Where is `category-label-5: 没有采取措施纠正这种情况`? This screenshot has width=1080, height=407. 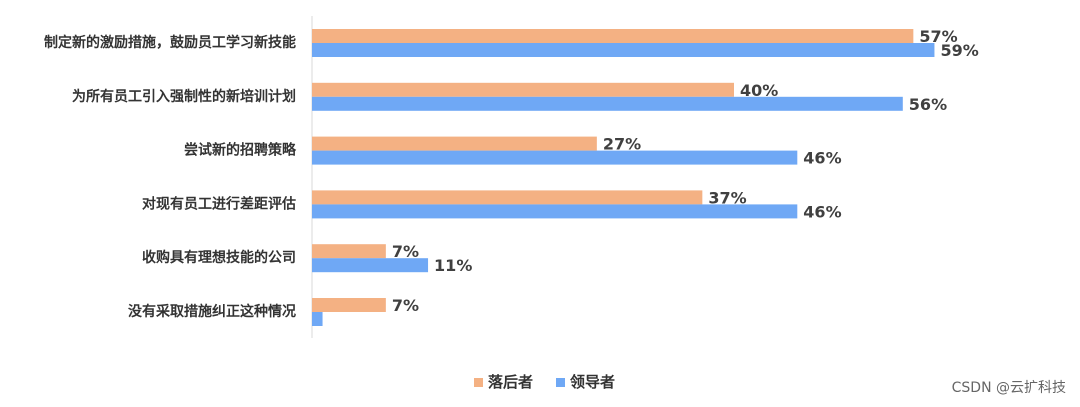
category-label-5: 没有采取措施纠正这种情况 is located at coordinates (212, 311).